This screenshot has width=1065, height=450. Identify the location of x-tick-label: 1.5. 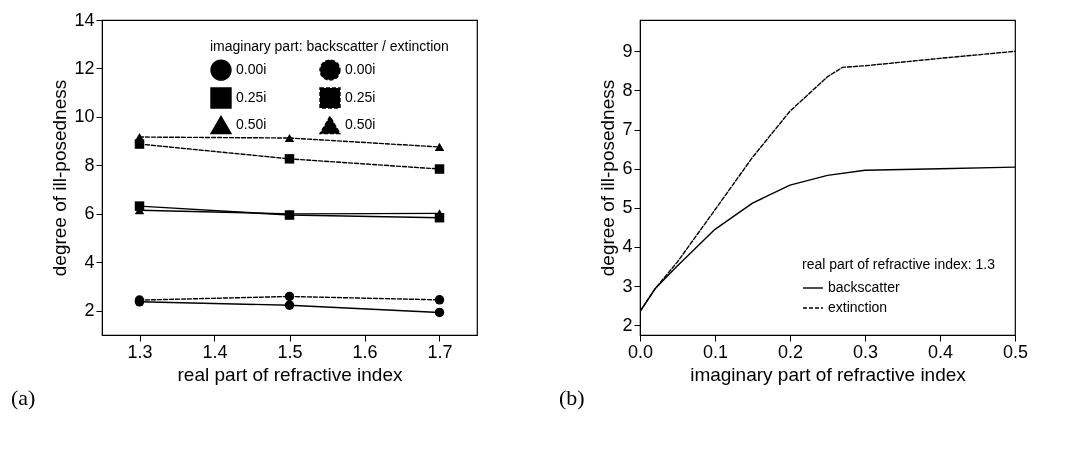
(290, 351).